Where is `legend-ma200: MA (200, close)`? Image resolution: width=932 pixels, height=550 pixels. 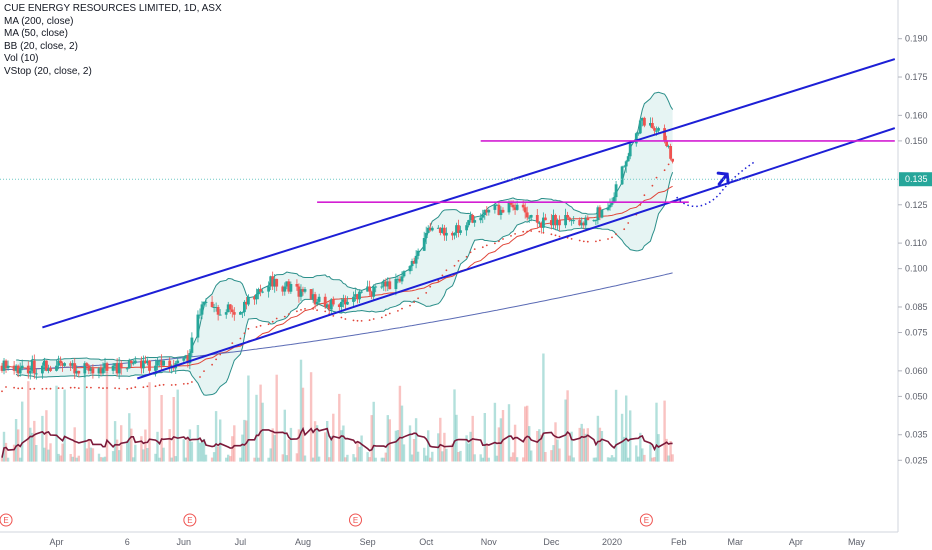 legend-ma200: MA (200, close) is located at coordinates (39, 21).